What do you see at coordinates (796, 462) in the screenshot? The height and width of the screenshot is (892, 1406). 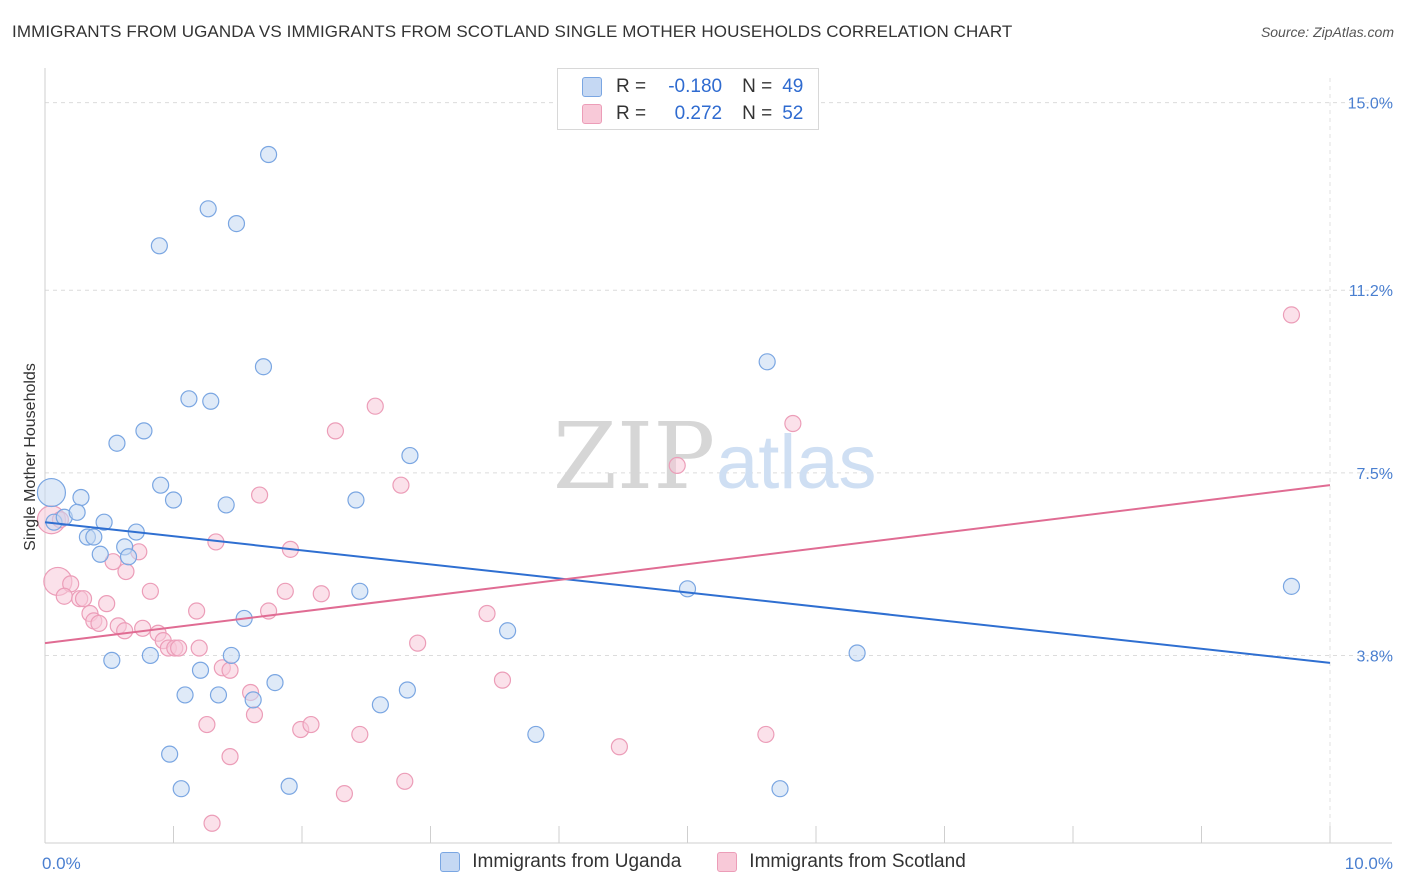 I see `watermark-atlas: atlas` at bounding box center [796, 462].